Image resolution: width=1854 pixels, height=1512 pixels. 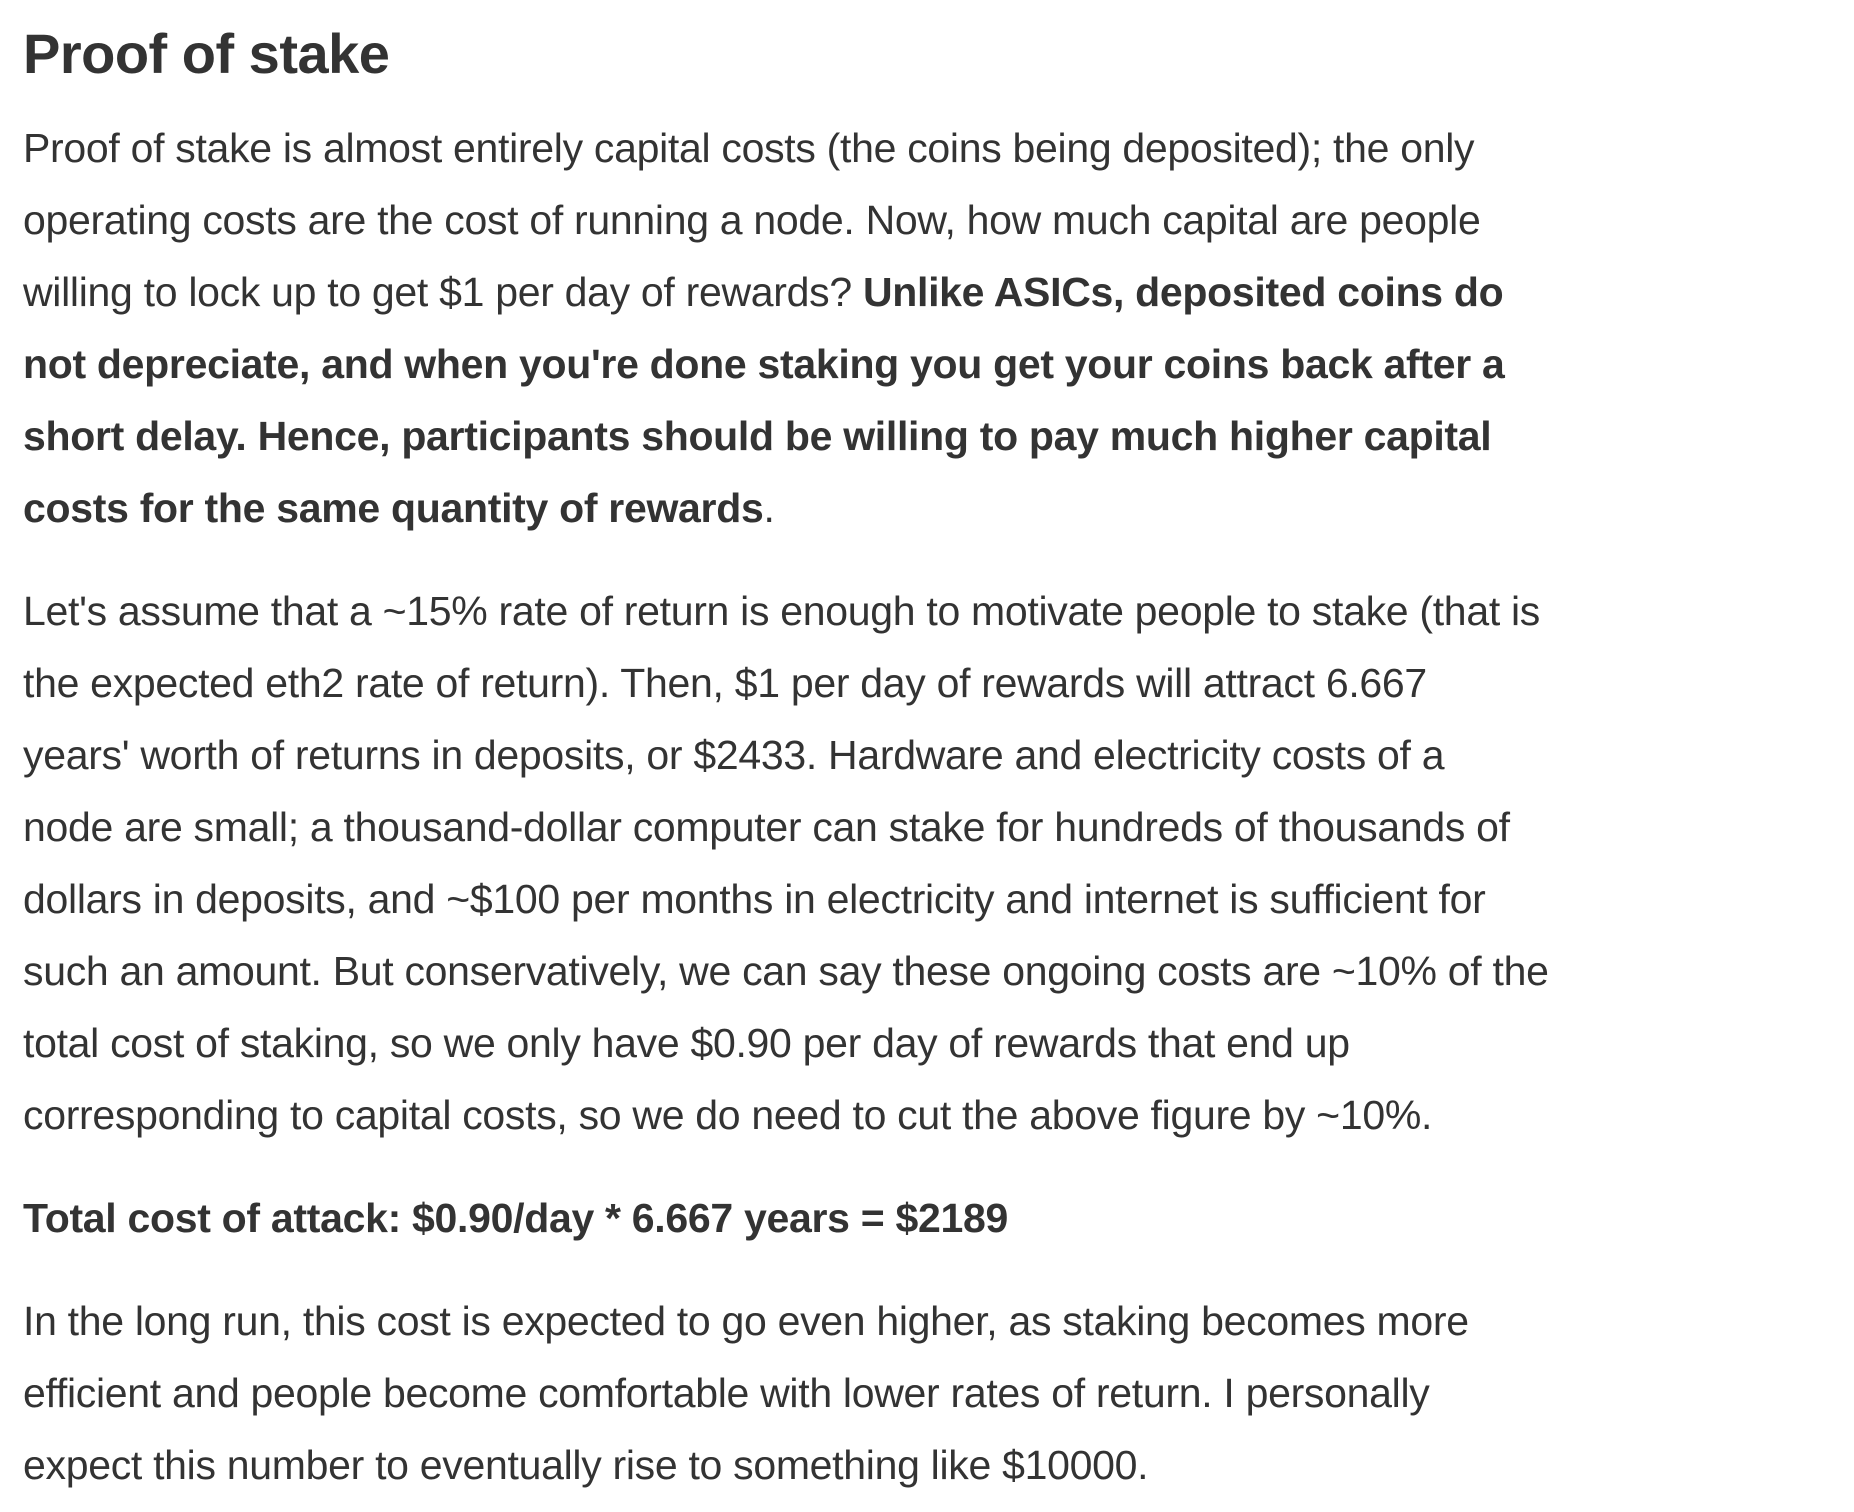 I want to click on page-title: Proof of stake, so click(x=206, y=53).